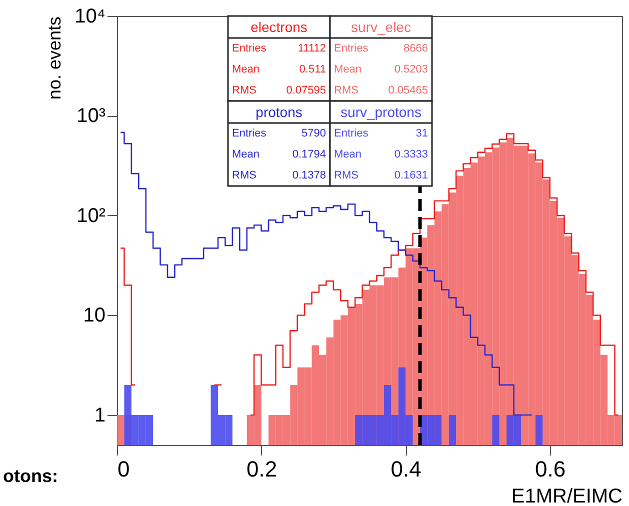 This screenshot has width=629, height=506. Describe the element at coordinates (279, 176) in the screenshot. I see `text: RMS 0.1378` at that location.